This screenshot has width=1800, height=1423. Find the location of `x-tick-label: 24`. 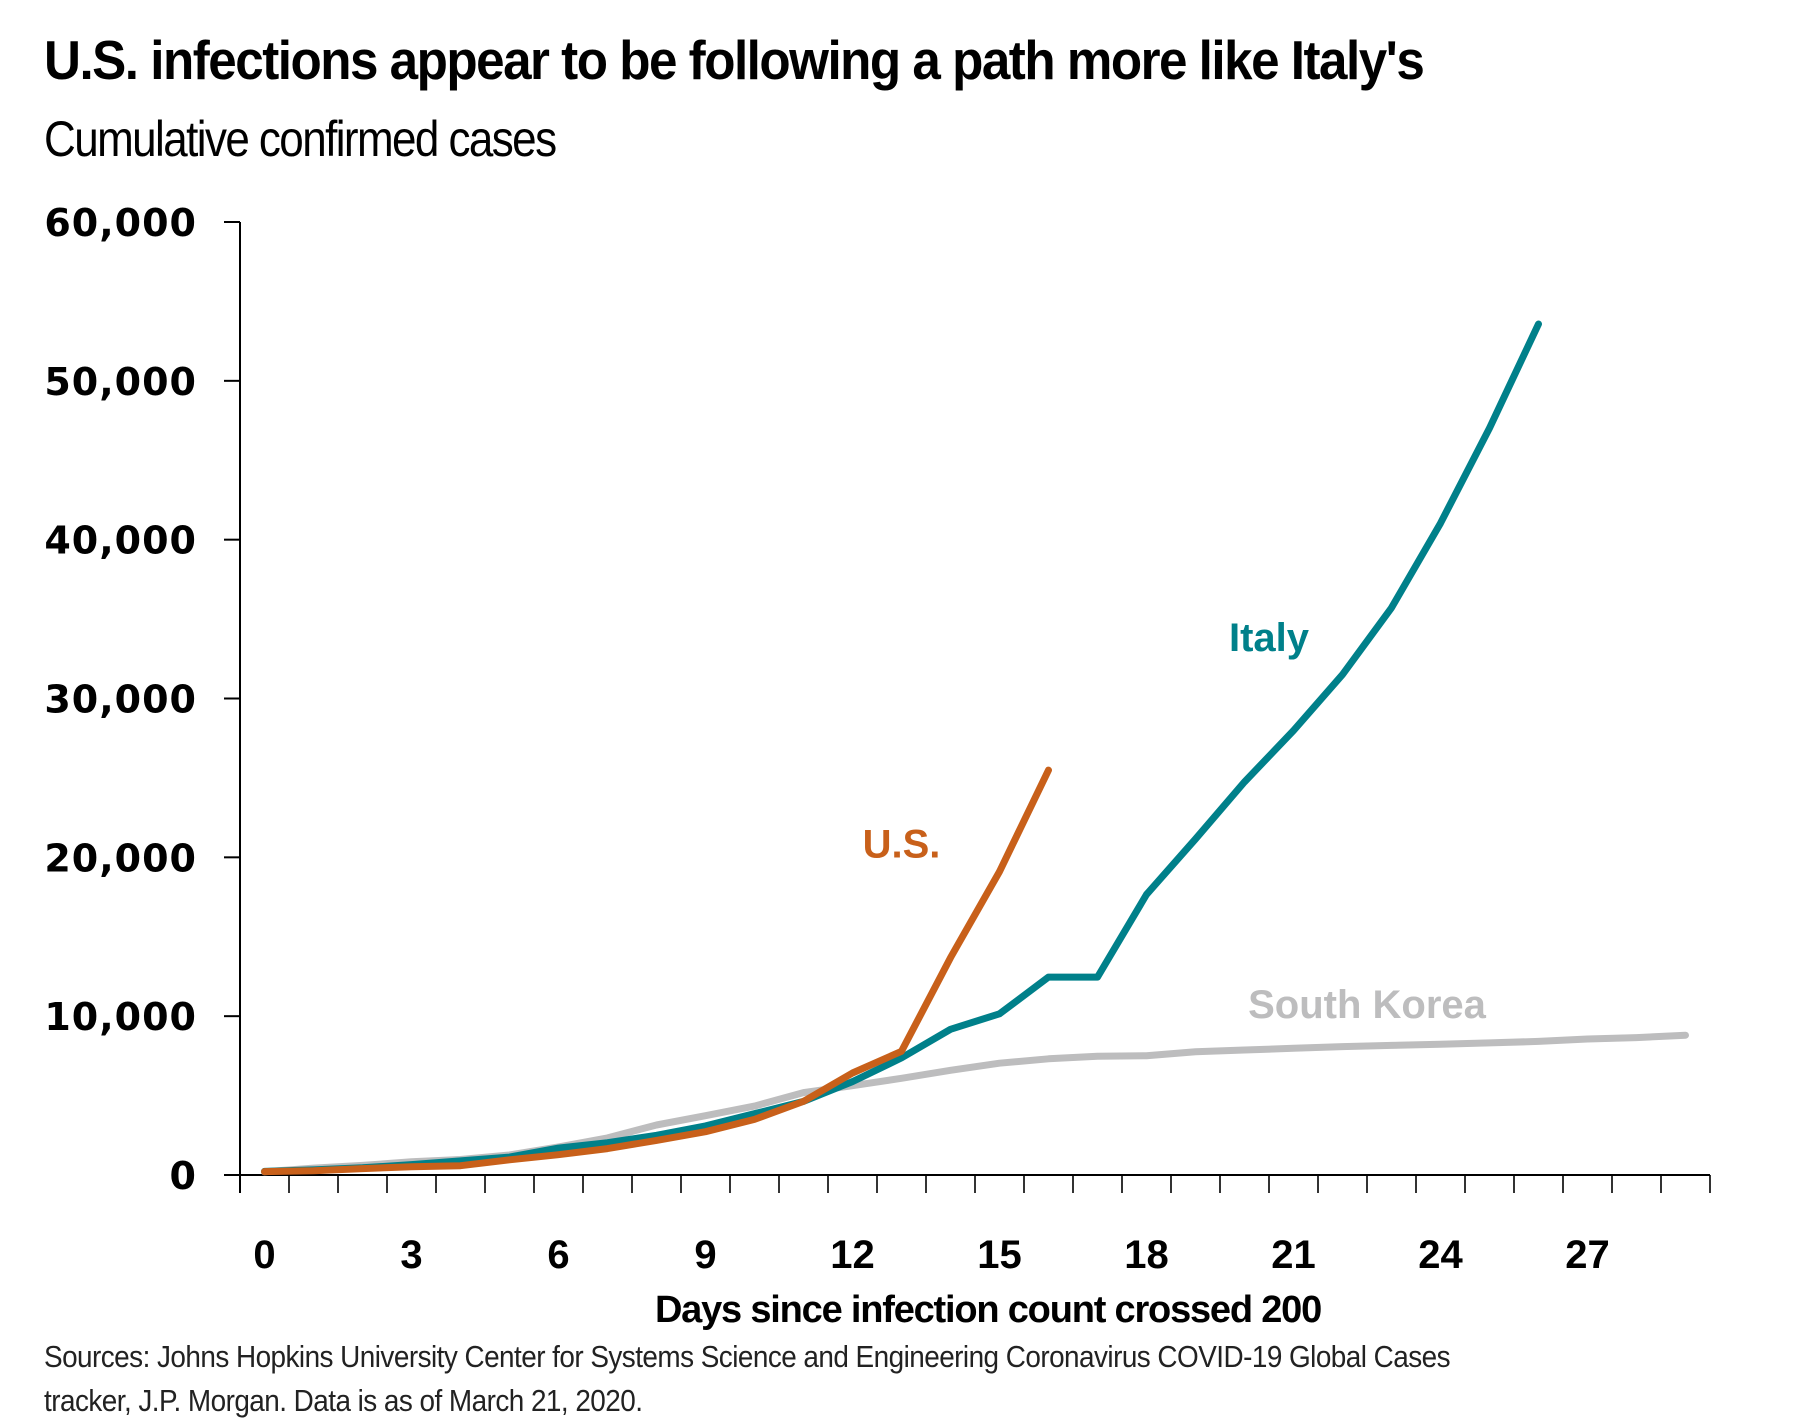

x-tick-label: 24 is located at coordinates (1440, 1255).